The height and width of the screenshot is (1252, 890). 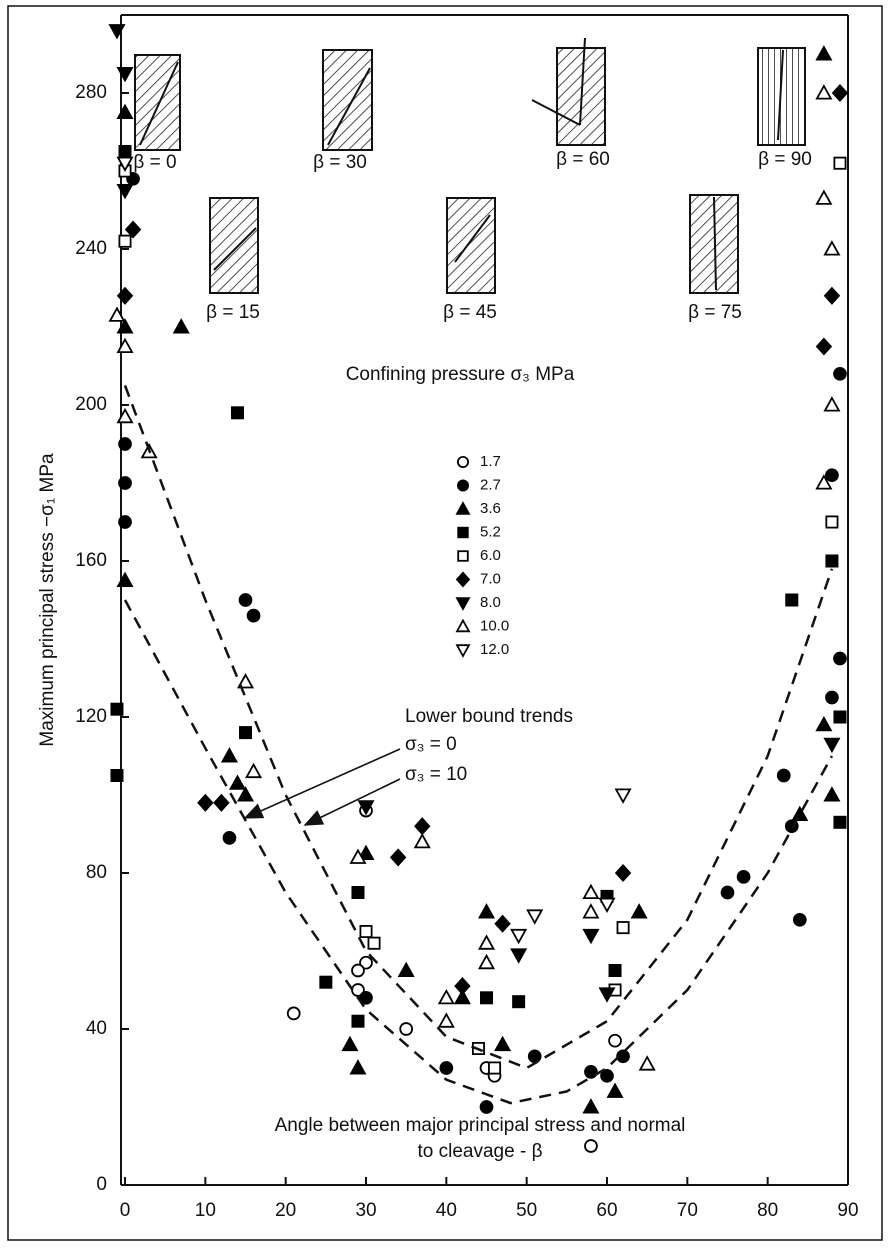 What do you see at coordinates (490, 508) in the screenshot?
I see `legend-label: 3.6` at bounding box center [490, 508].